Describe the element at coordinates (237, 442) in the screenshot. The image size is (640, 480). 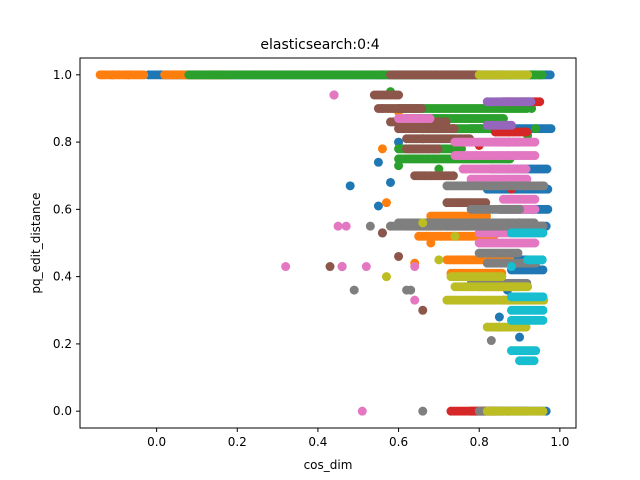
I see `x-tick-label: 0.2` at that location.